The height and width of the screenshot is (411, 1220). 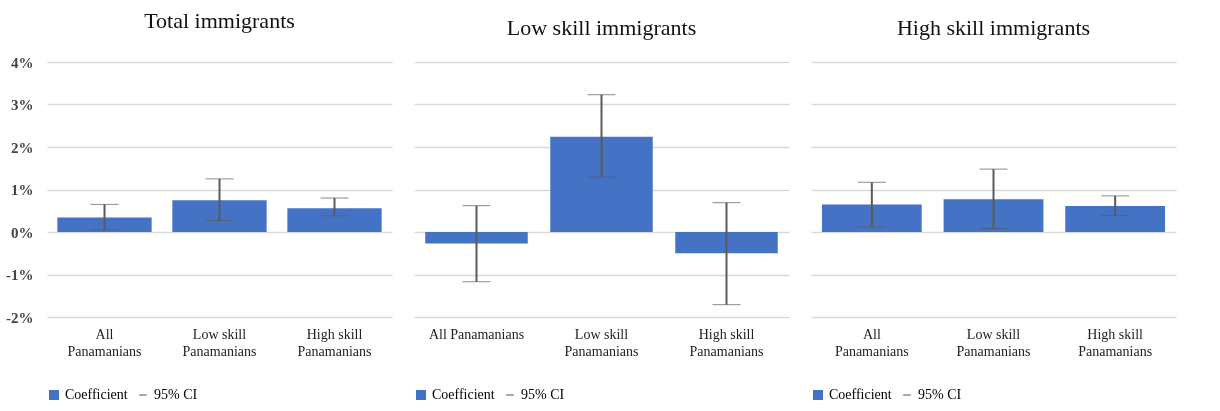 I want to click on chart-title: High skill immigrants, so click(x=993, y=27).